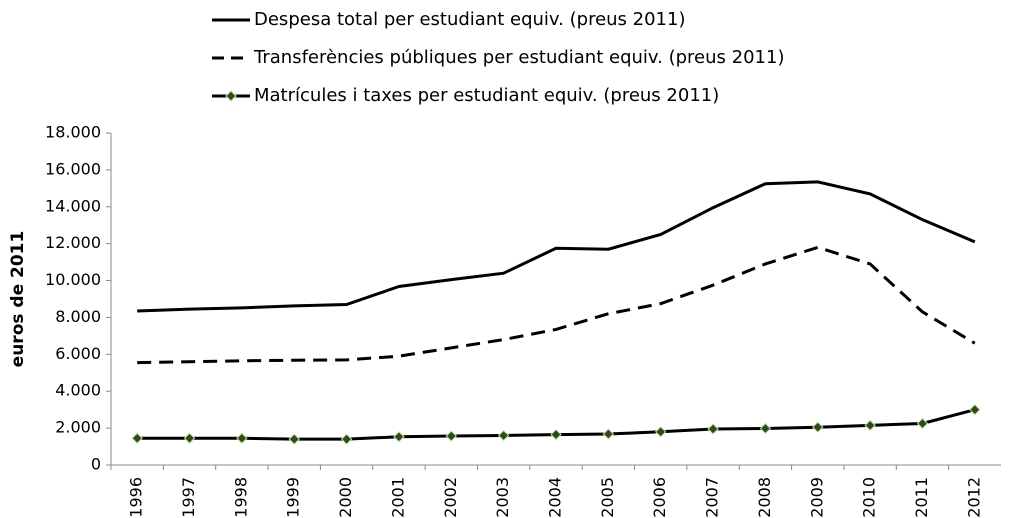  Describe the element at coordinates (73, 132) in the screenshot. I see `y-tick-label: 18.000` at that location.